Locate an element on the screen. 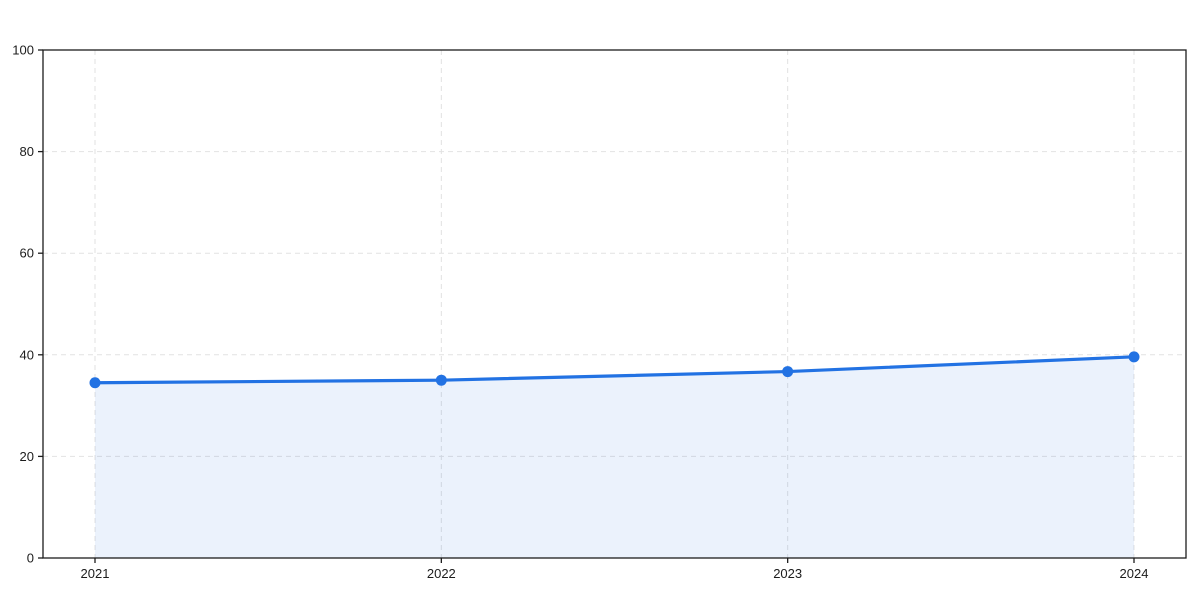 The height and width of the screenshot is (600, 1200). data-point-2024 is located at coordinates (1134, 357).